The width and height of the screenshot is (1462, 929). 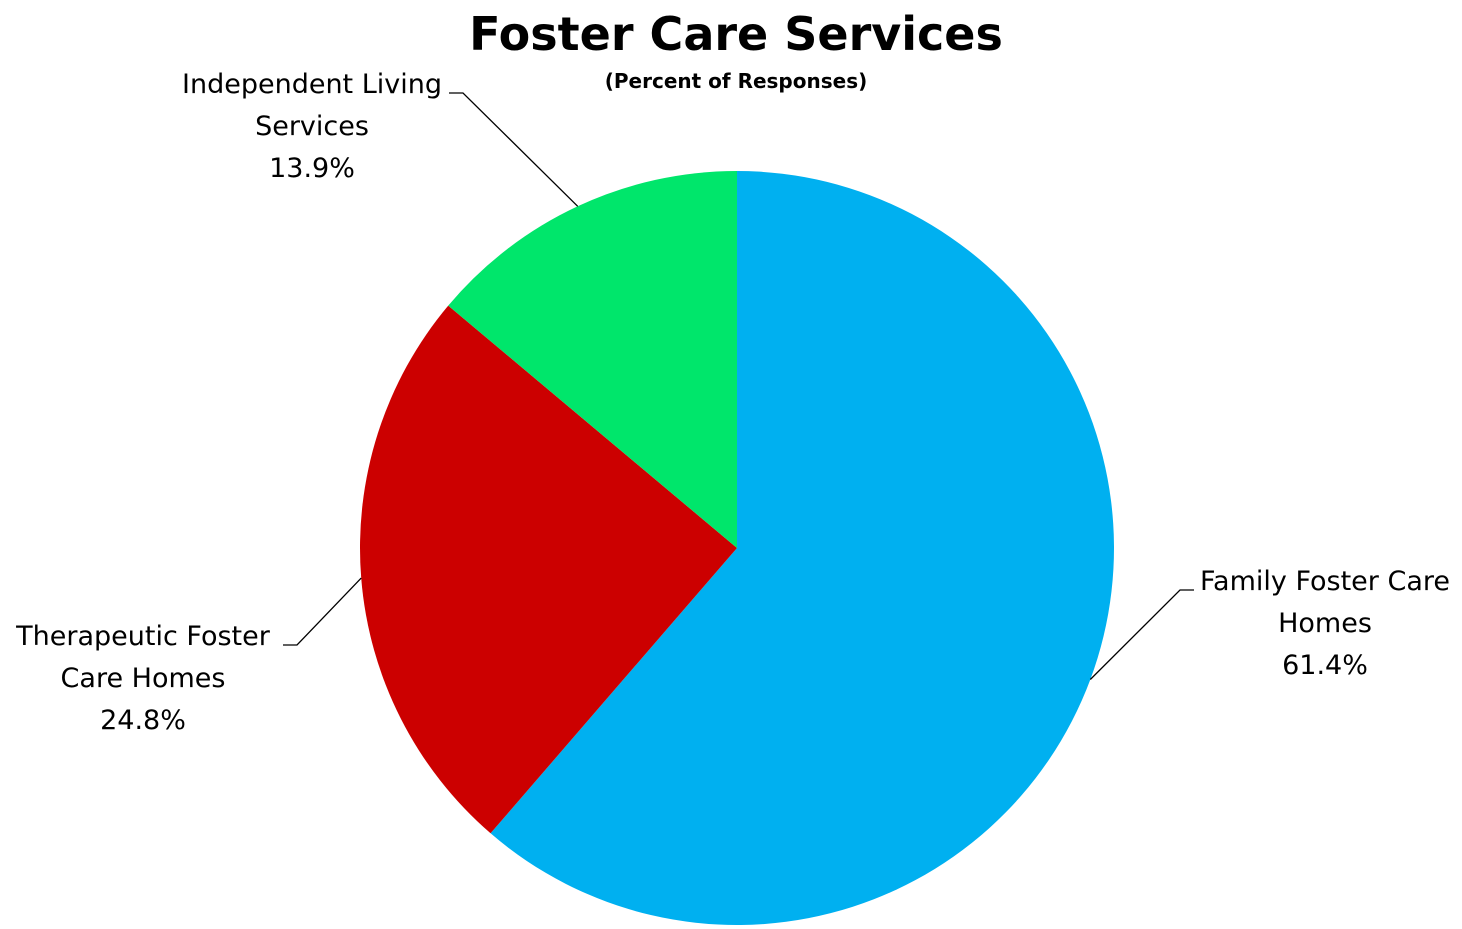 I want to click on slice-category-label: Services, so click(x=312, y=126).